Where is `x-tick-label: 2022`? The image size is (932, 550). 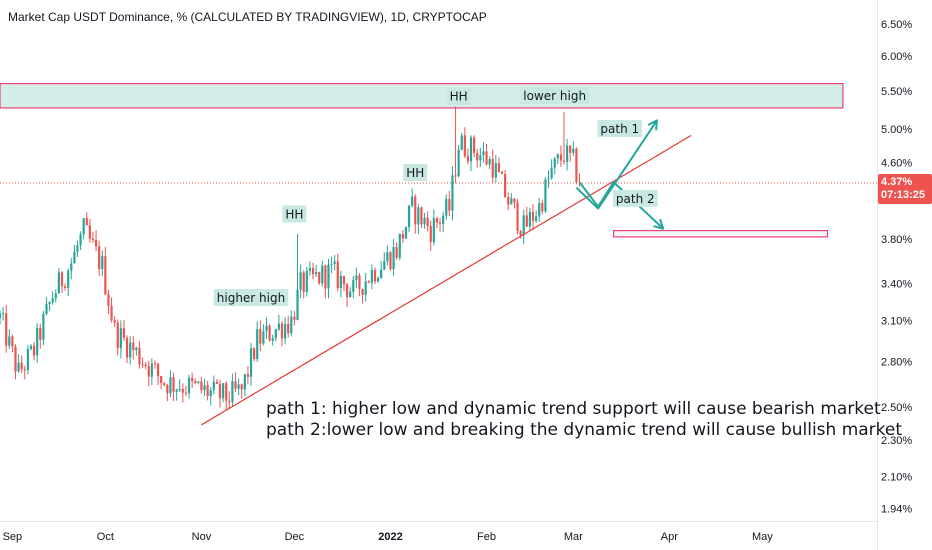
x-tick-label: 2022 is located at coordinates (390, 537).